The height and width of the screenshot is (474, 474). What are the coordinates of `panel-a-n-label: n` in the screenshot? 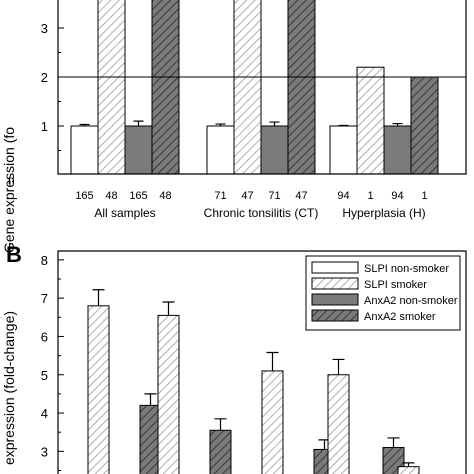 It's located at (11, 180).